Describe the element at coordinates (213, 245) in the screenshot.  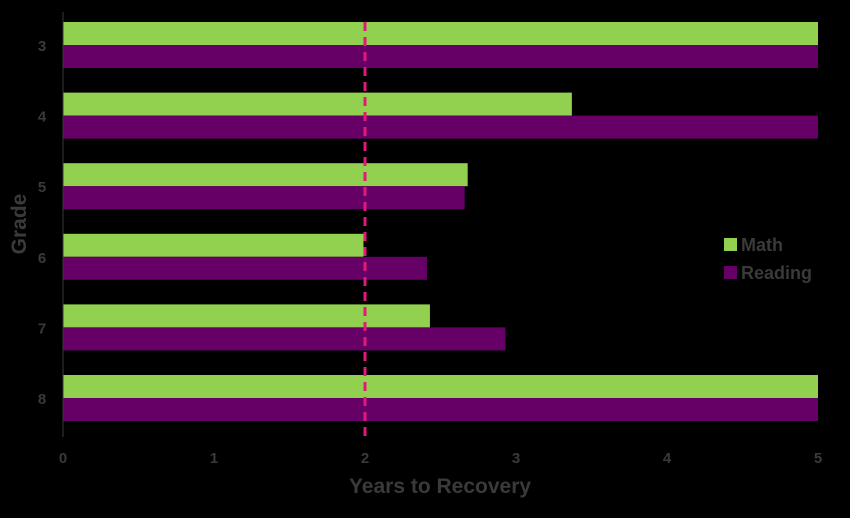
I see `bar-grade-6-math` at that location.